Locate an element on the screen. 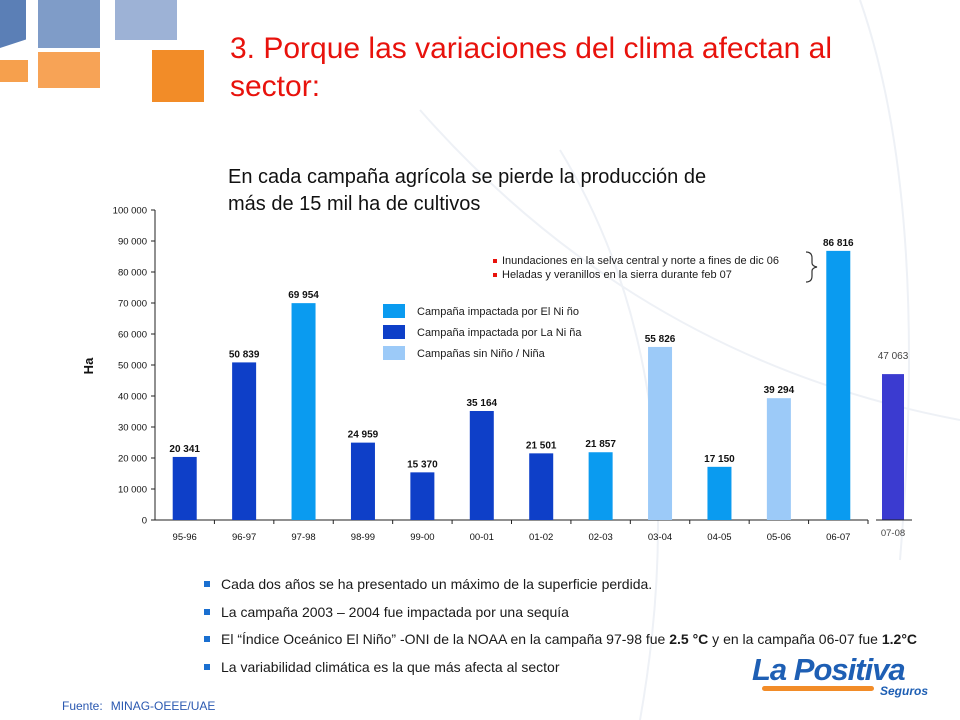  y-tick-label: 80 000 is located at coordinates (132, 273).